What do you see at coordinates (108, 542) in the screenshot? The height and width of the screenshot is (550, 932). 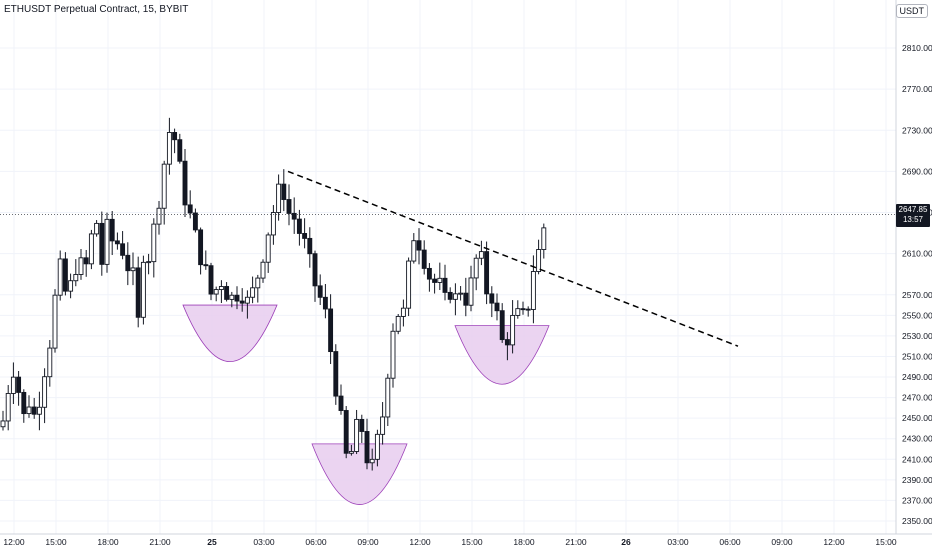 I see `time-tick-label: 18:00` at bounding box center [108, 542].